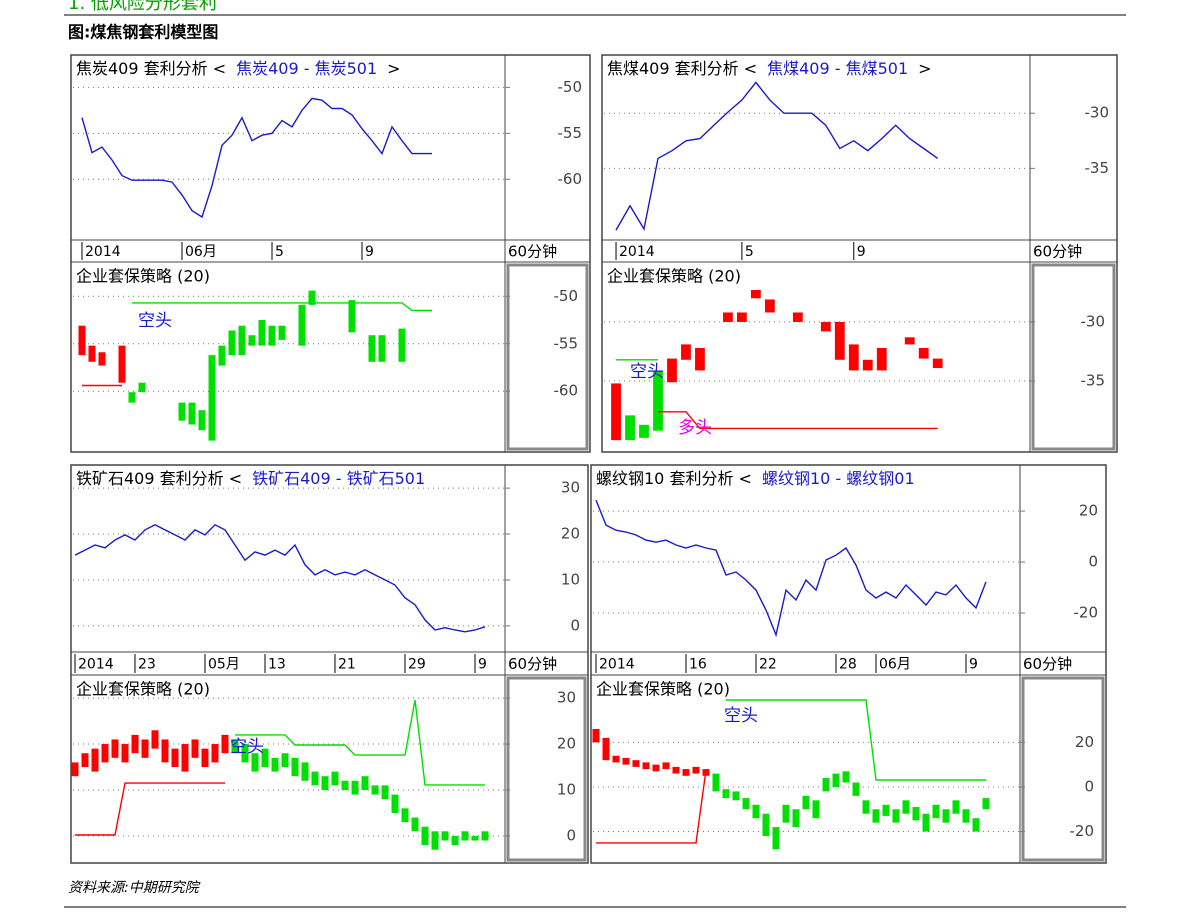 The image size is (1191, 918). Describe the element at coordinates (417, 665) in the screenshot. I see `x-tick-label: 29` at that location.